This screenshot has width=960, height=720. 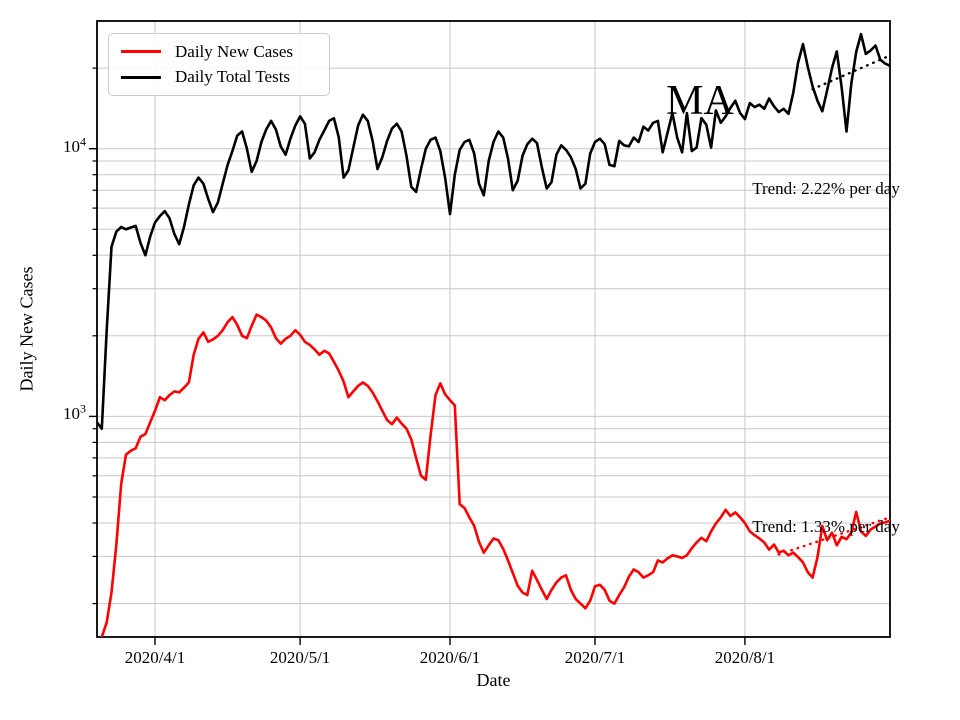 What do you see at coordinates (26, 329) in the screenshot?
I see `y-axis-title: Daily New Cases` at bounding box center [26, 329].